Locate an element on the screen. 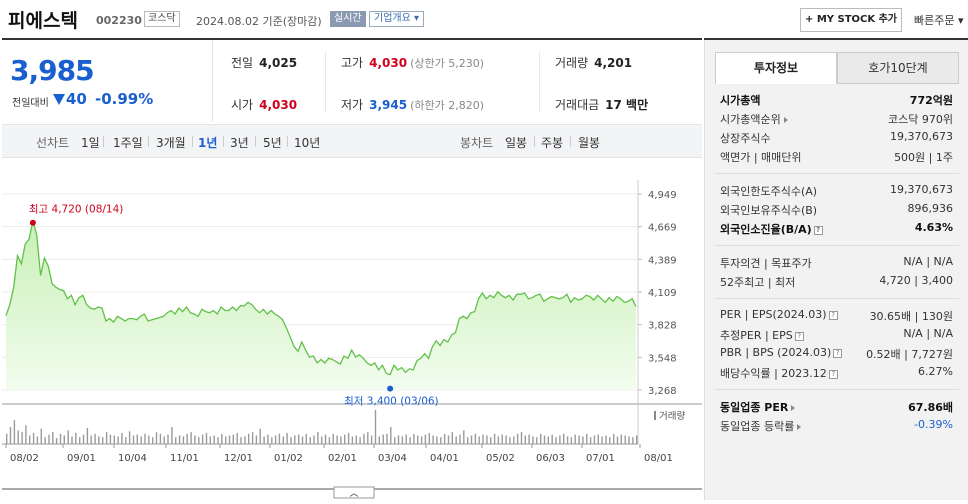 The height and width of the screenshot is (504, 968). info-key: 동일업종 등락률 is located at coordinates (761, 426).